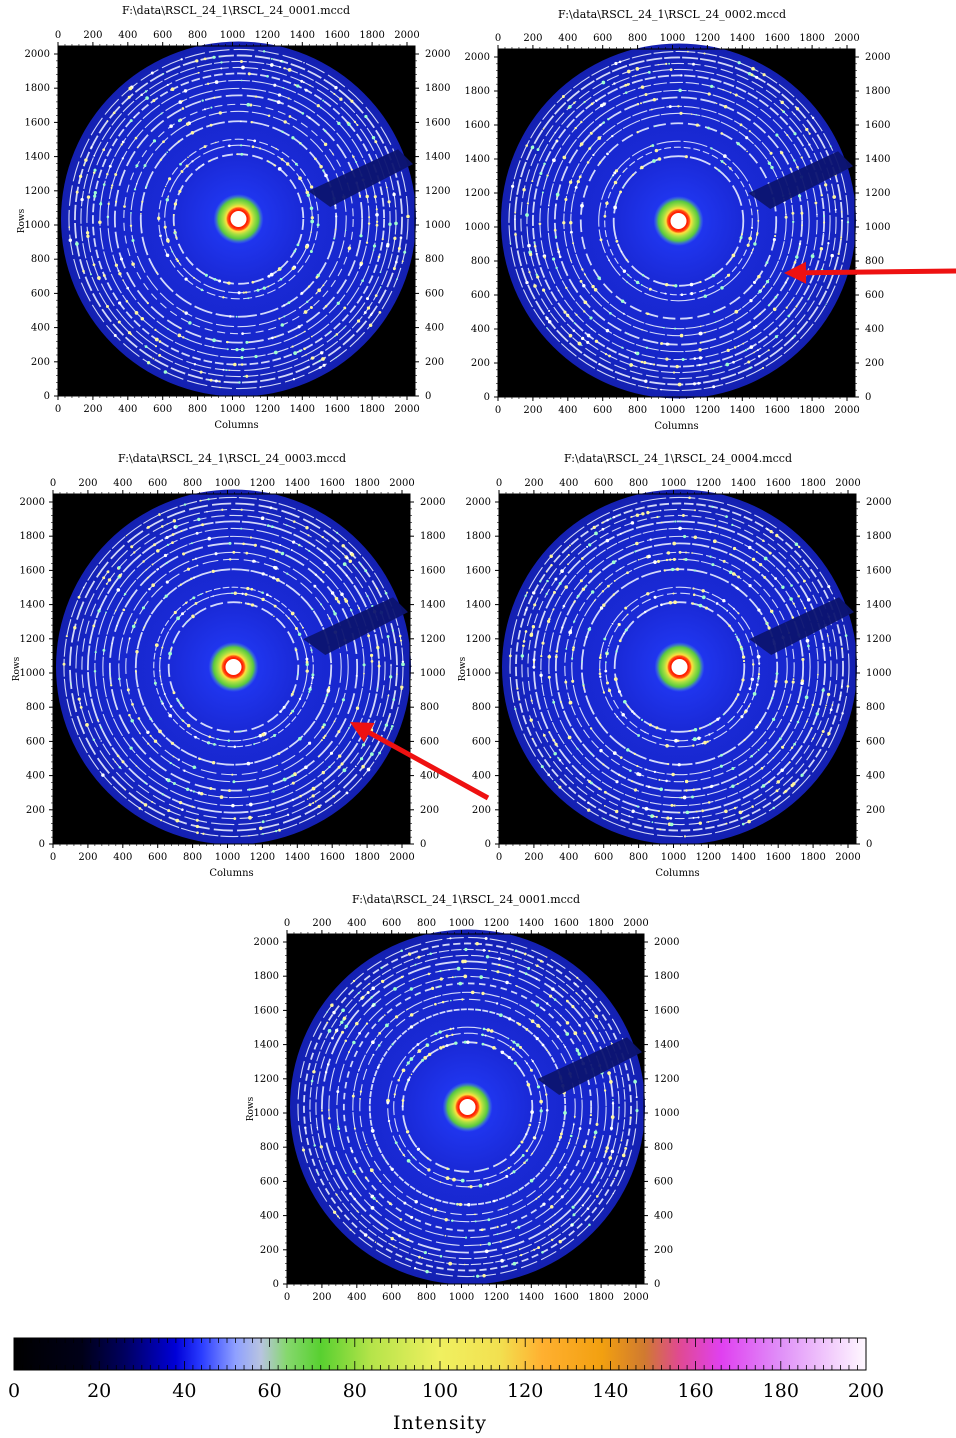 Image resolution: width=956 pixels, height=1438 pixels. Describe the element at coordinates (666, 1079) in the screenshot. I see `y-tick-label-right: 1200` at that location.